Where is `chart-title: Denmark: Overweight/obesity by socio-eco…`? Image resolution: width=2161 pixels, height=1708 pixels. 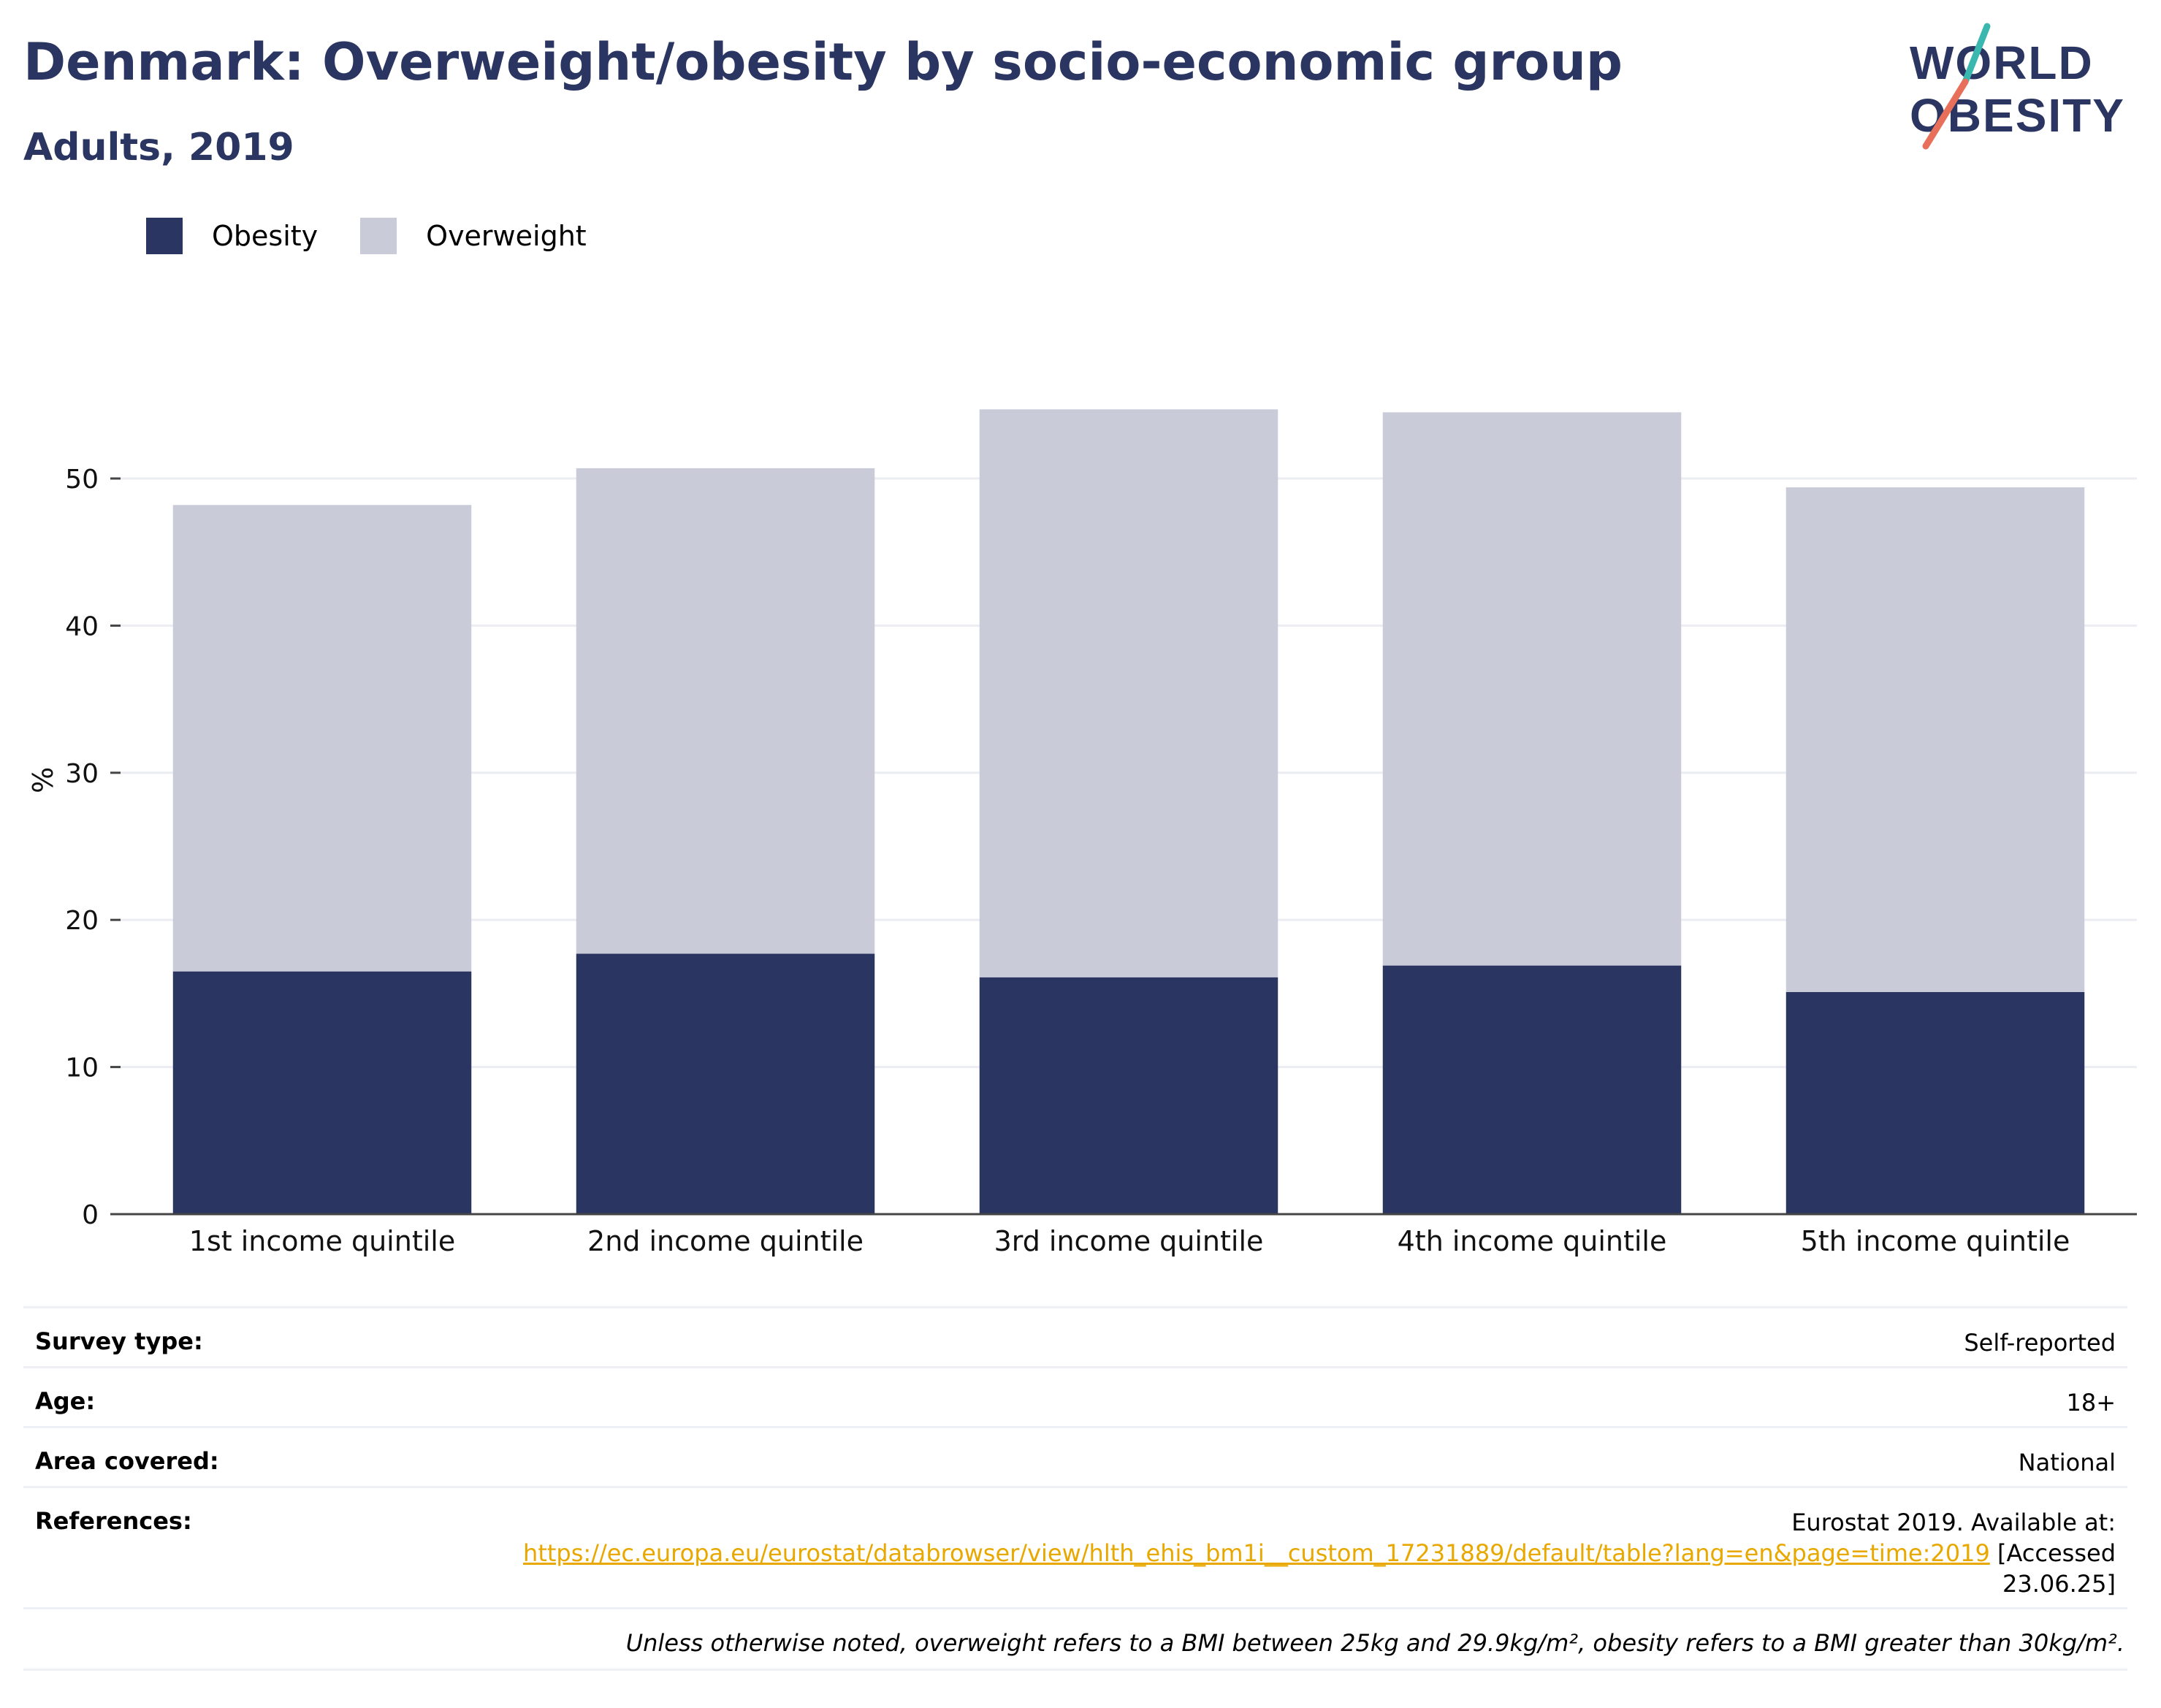 chart-title: Denmark: Overweight/obesity by socio-eco… is located at coordinates (823, 62).